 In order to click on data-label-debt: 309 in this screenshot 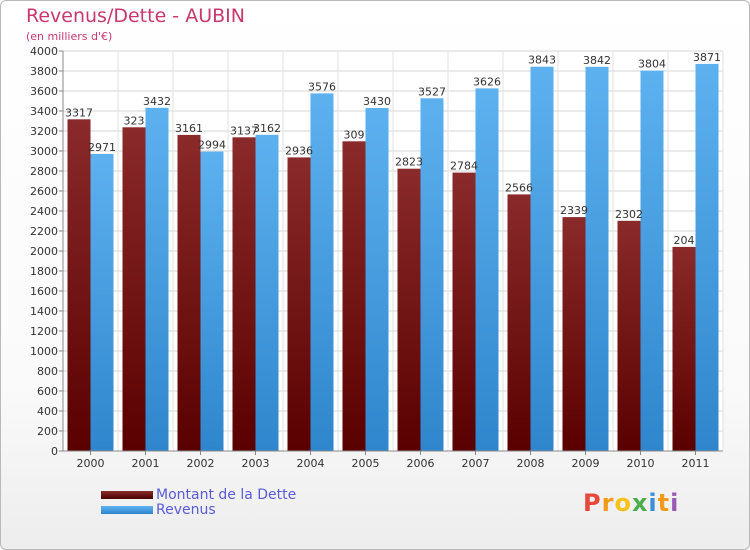, I will do `click(354, 134)`.